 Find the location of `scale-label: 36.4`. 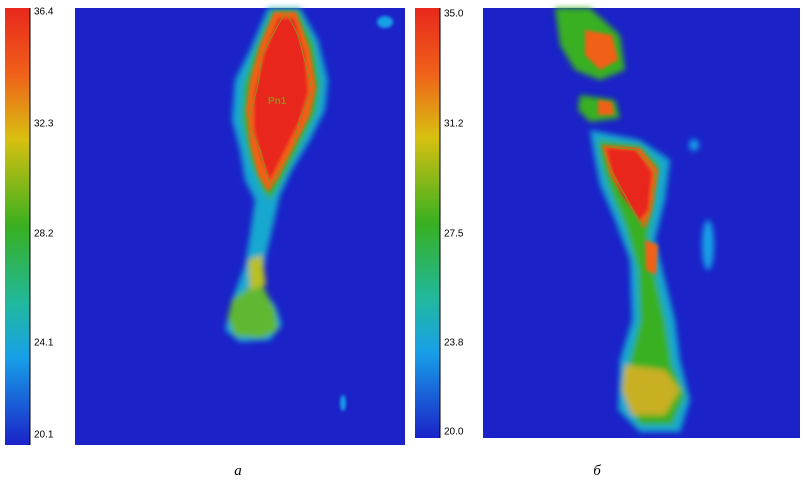

scale-label: 36.4 is located at coordinates (44, 12).